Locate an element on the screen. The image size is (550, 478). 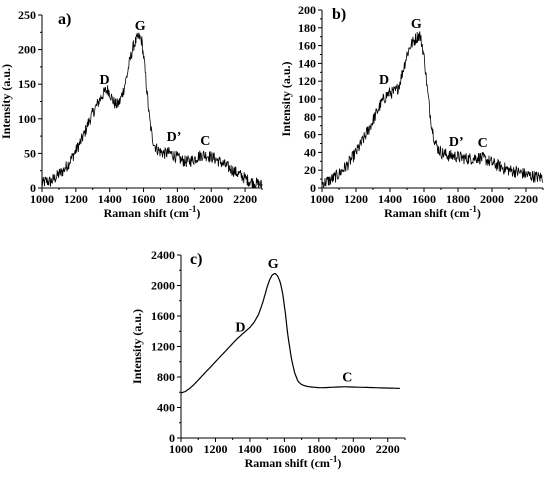
y-tick-label: 2400 is located at coordinates (163, 255).